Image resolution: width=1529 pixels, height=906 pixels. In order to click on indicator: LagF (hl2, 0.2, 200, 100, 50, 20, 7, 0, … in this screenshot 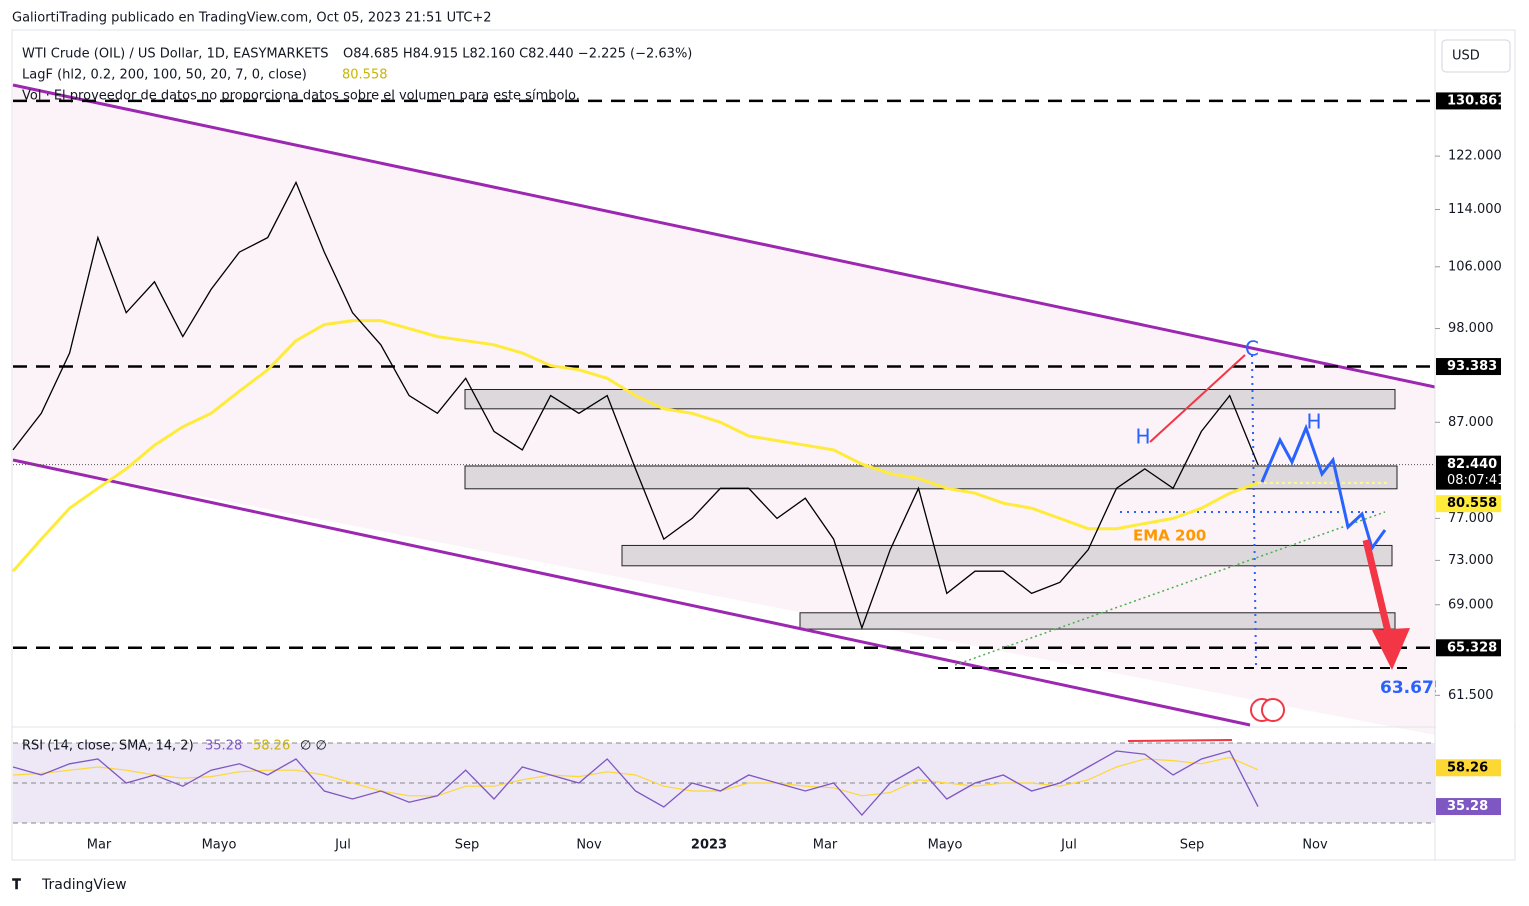, I will do `click(164, 75)`.